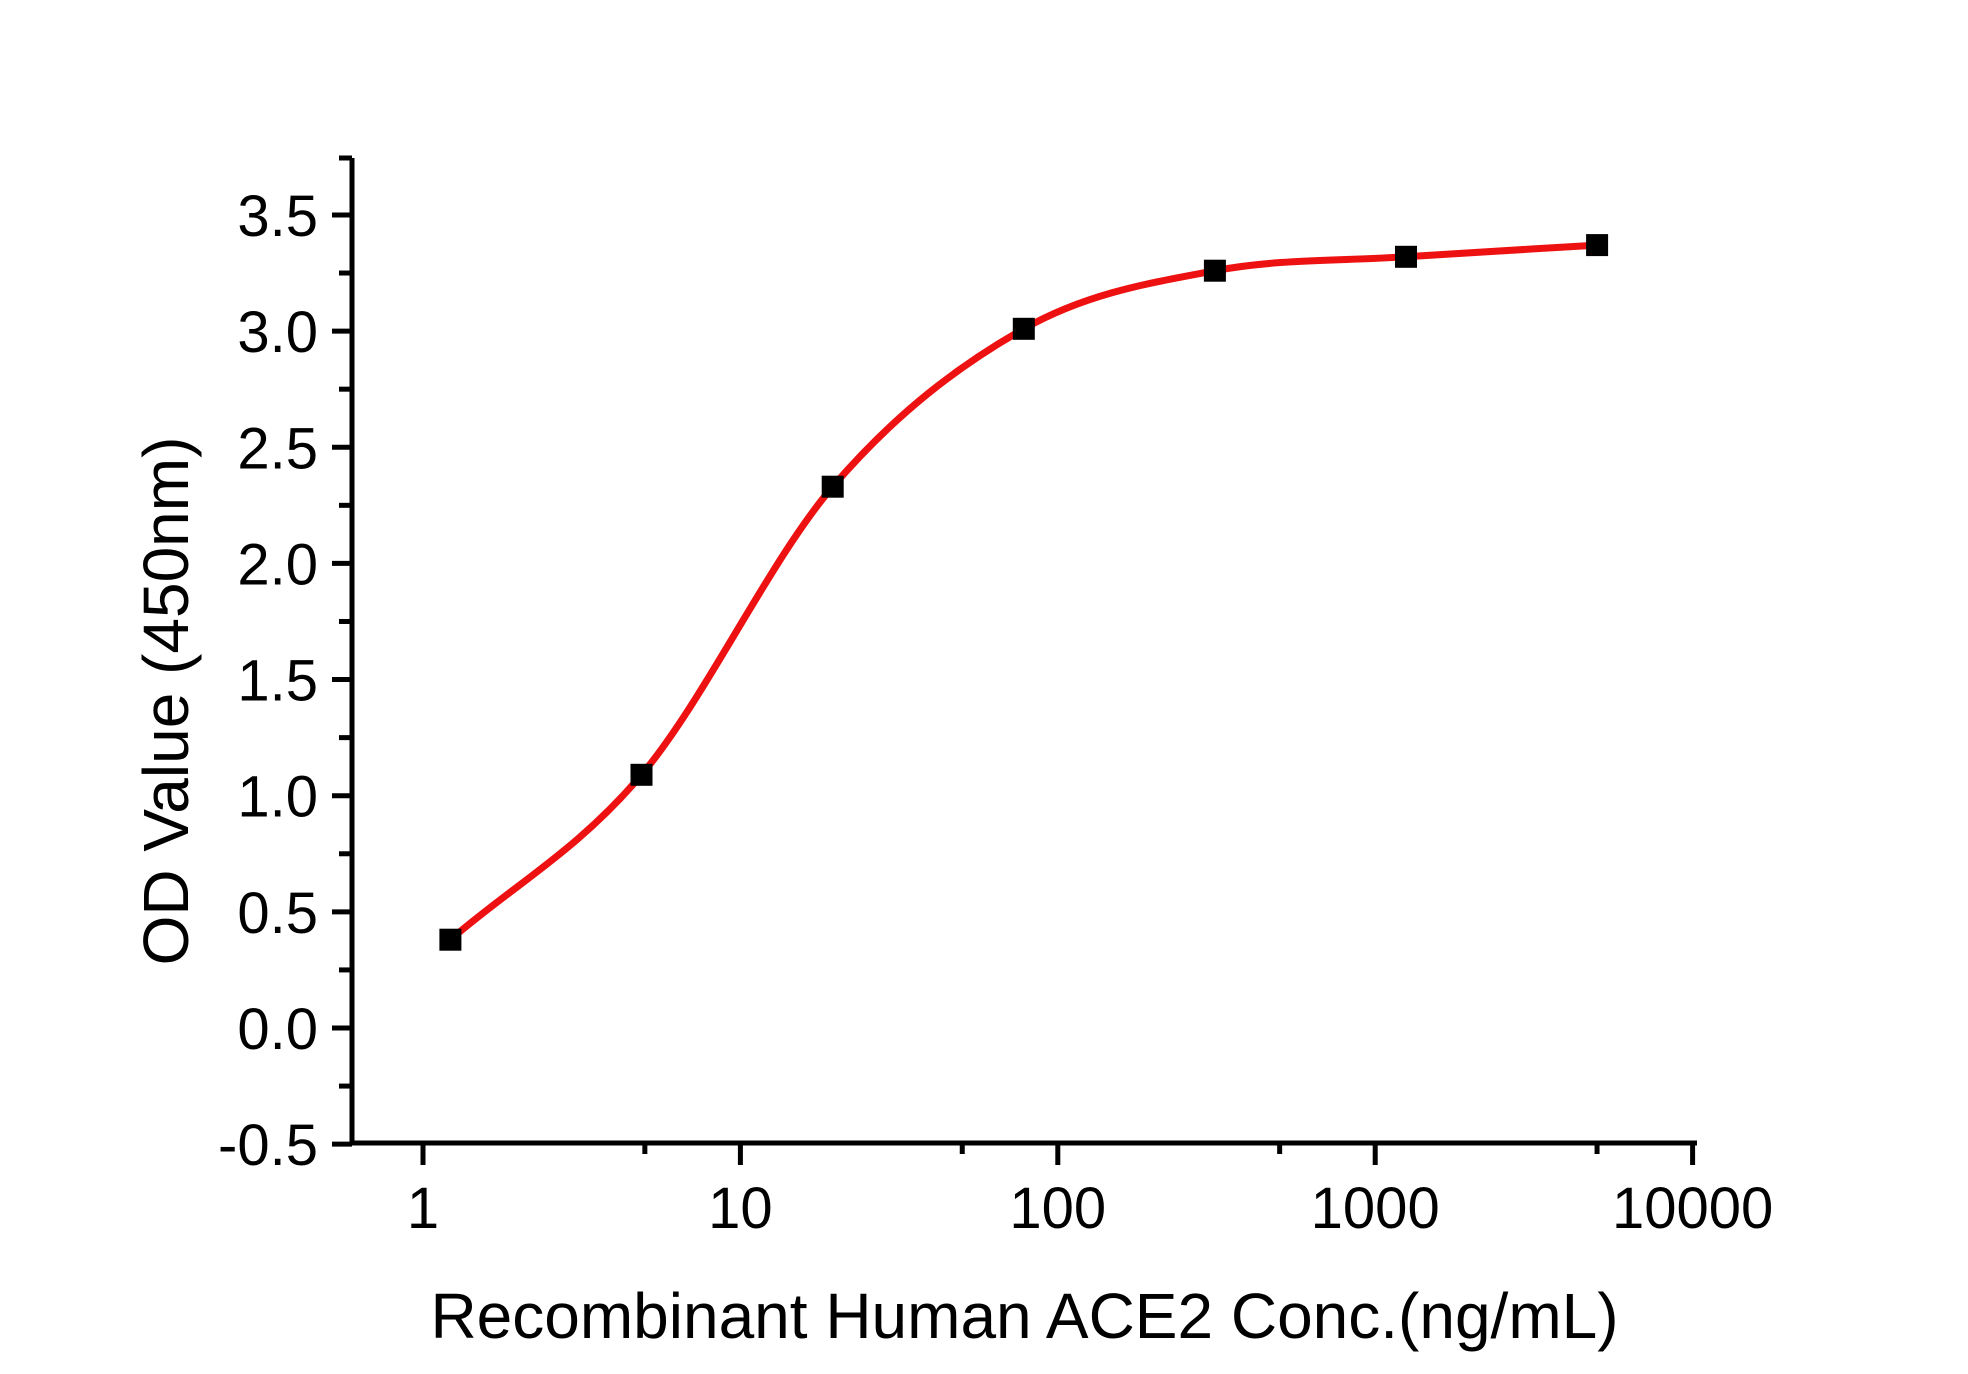 This screenshot has width=1968, height=1374. I want to click on x-axis-tick-labels: 1 10 100 1000 10000, so click(1090, 1208).